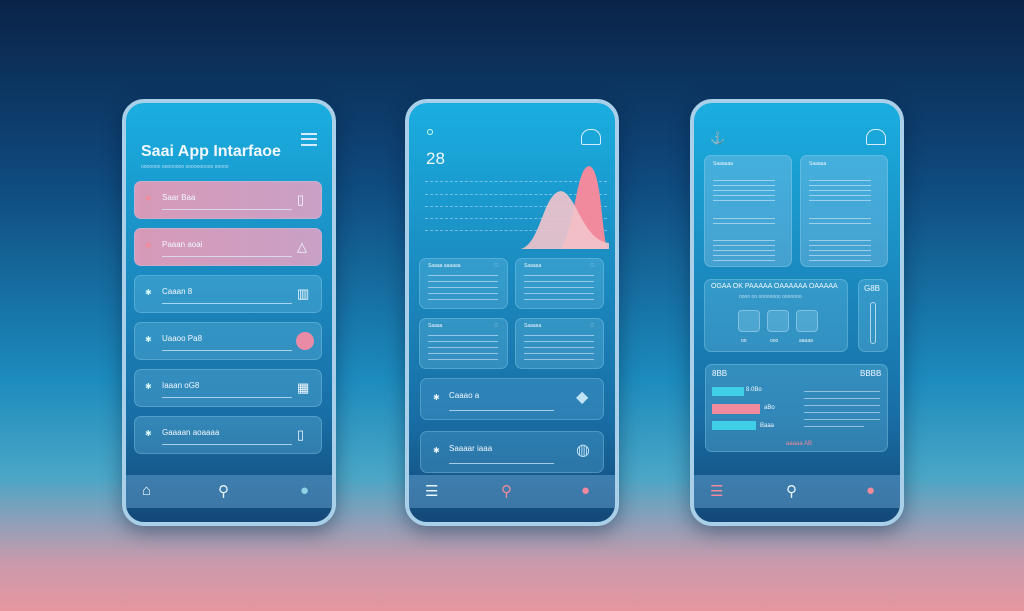 This screenshot has width=1024, height=611. What do you see at coordinates (191, 432) in the screenshot?
I see `list-item-label: Gaaaan aoaaaa` at bounding box center [191, 432].